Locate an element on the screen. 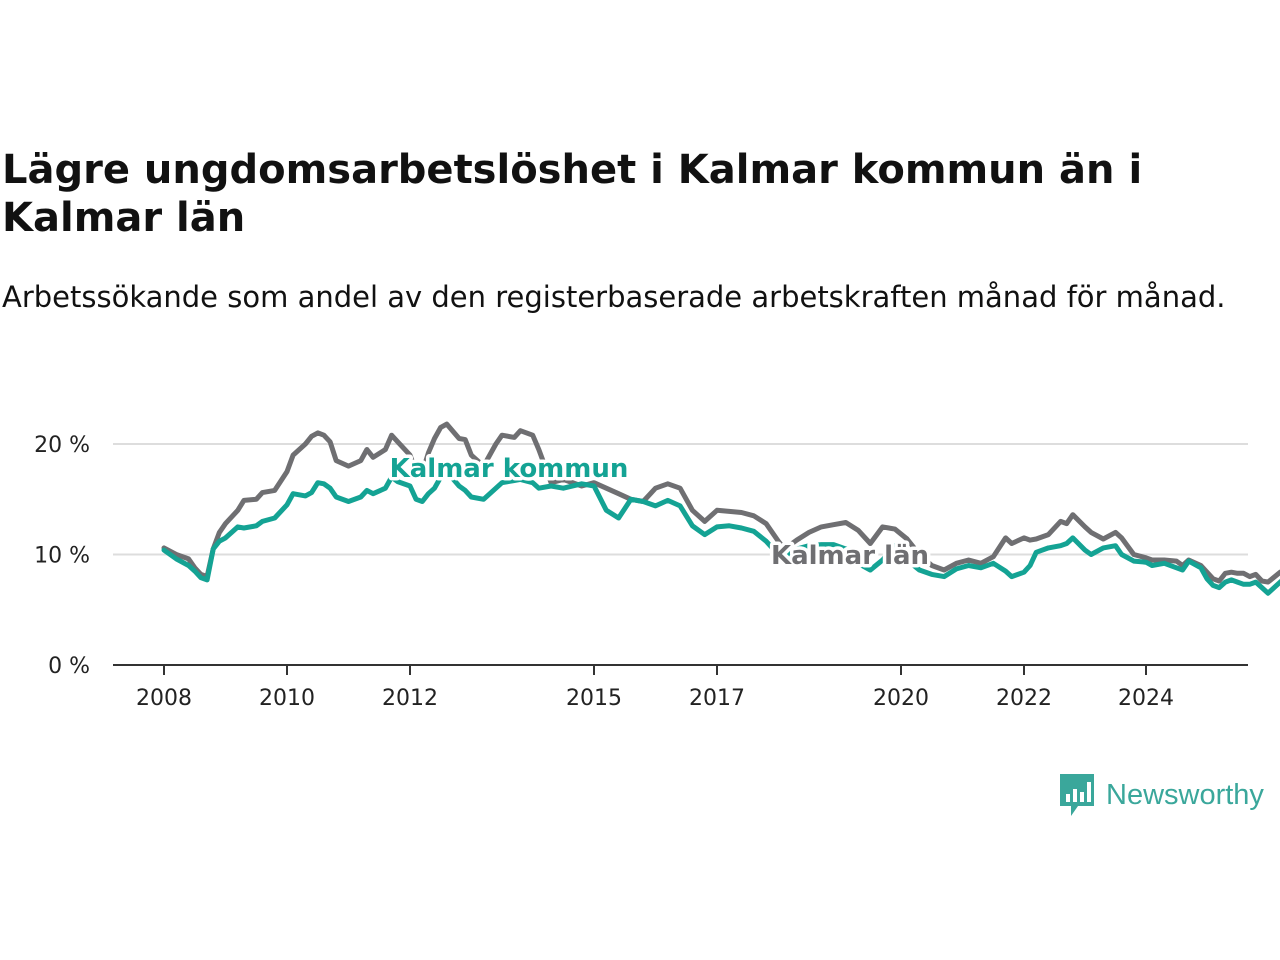 The image size is (1280, 960). y-tick-label-2: 20 % is located at coordinates (62, 445).